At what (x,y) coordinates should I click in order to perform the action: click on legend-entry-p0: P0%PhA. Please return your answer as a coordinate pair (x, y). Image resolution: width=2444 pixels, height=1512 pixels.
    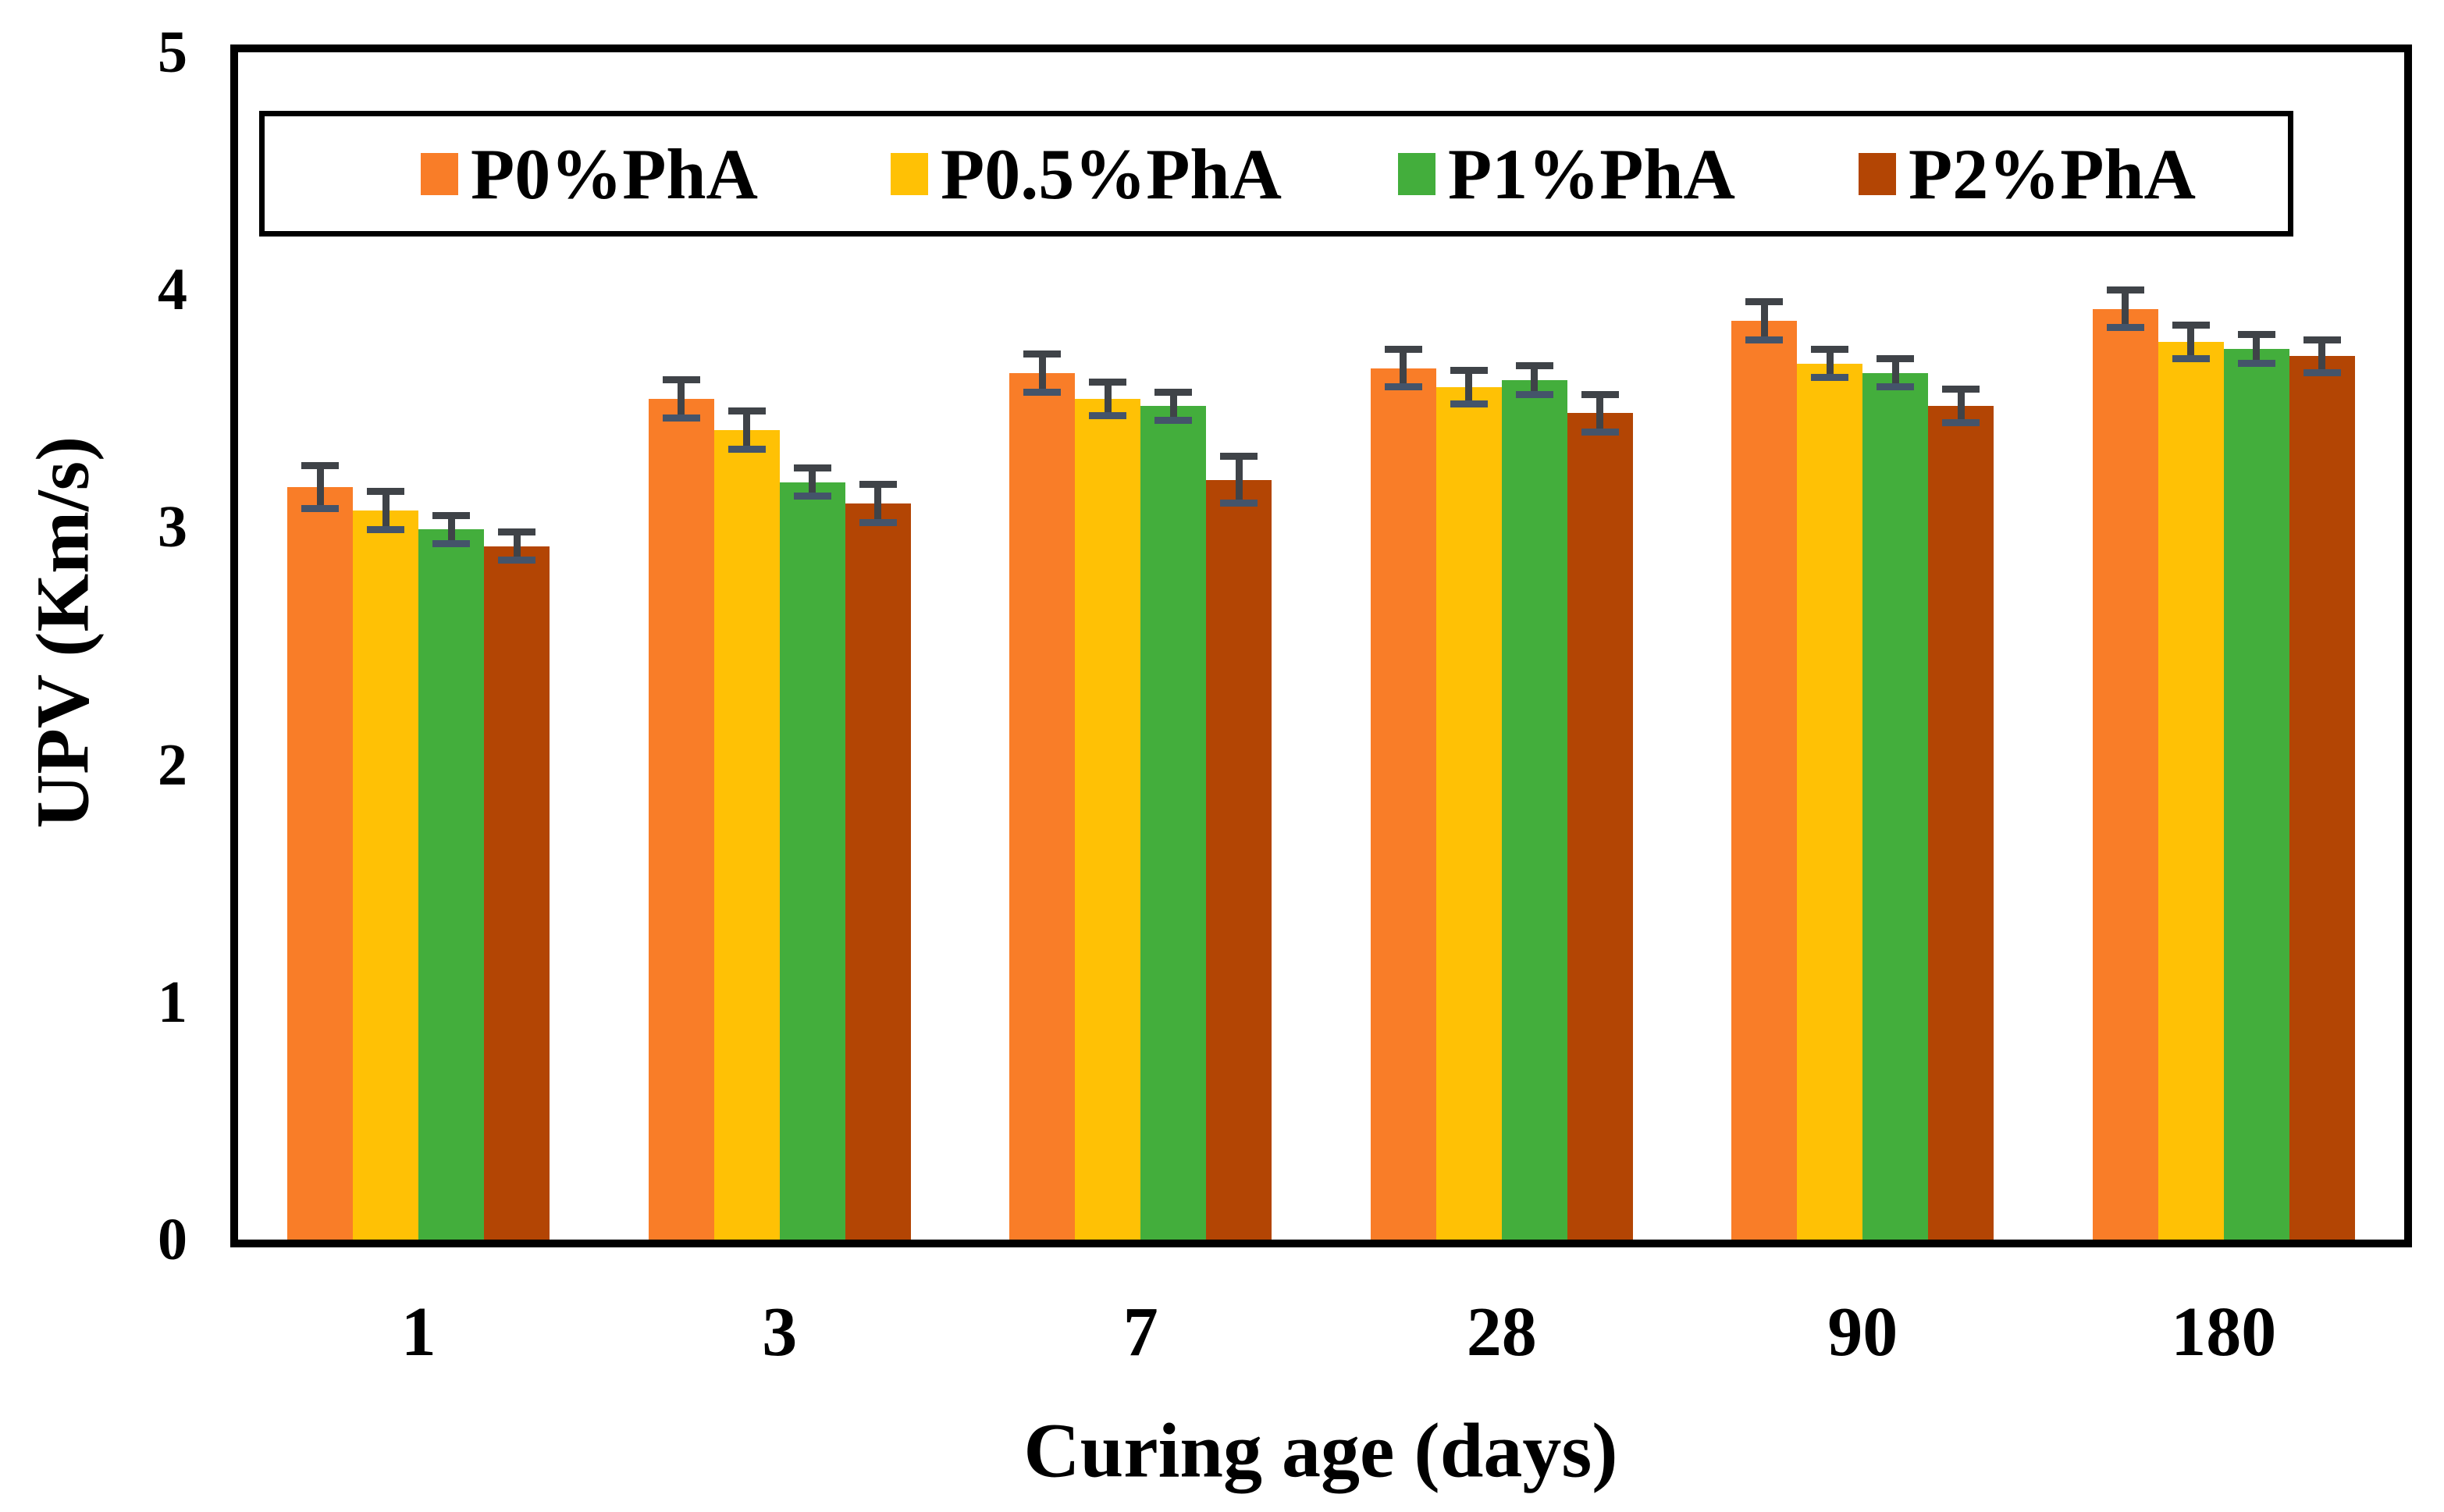
    Looking at the image, I should click on (589, 173).